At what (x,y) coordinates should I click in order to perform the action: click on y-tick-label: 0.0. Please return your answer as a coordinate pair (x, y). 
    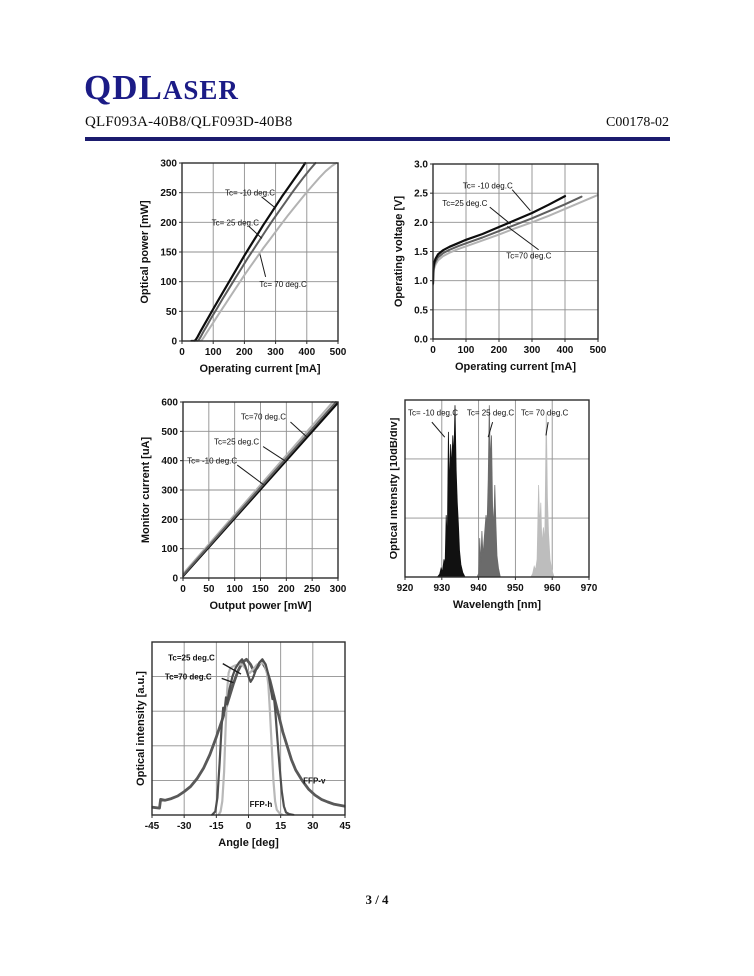
    Looking at the image, I should click on (421, 340).